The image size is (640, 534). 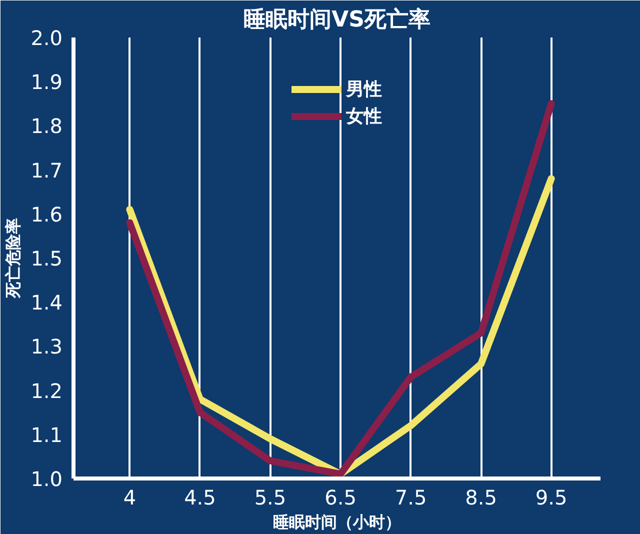 I want to click on x-tick-label: 9.5, so click(x=551, y=498).